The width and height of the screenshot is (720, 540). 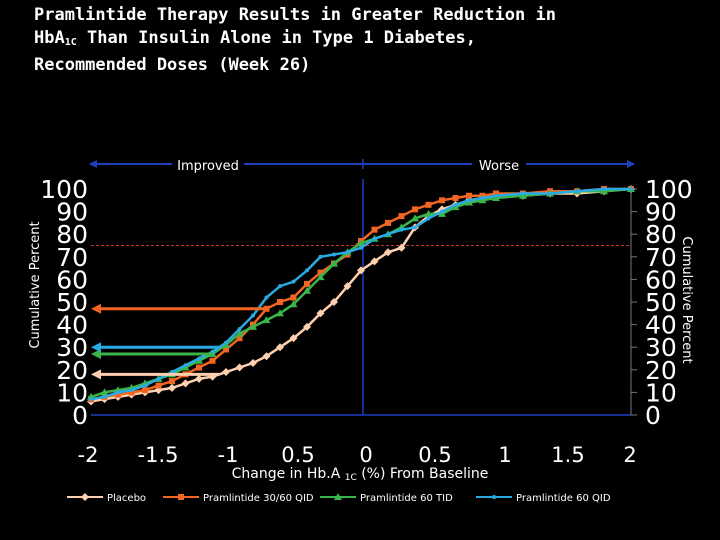 What do you see at coordinates (360, 474) in the screenshot?
I see `x-axis-title: Change in Hb.A 1C (%) From Baseline` at bounding box center [360, 474].